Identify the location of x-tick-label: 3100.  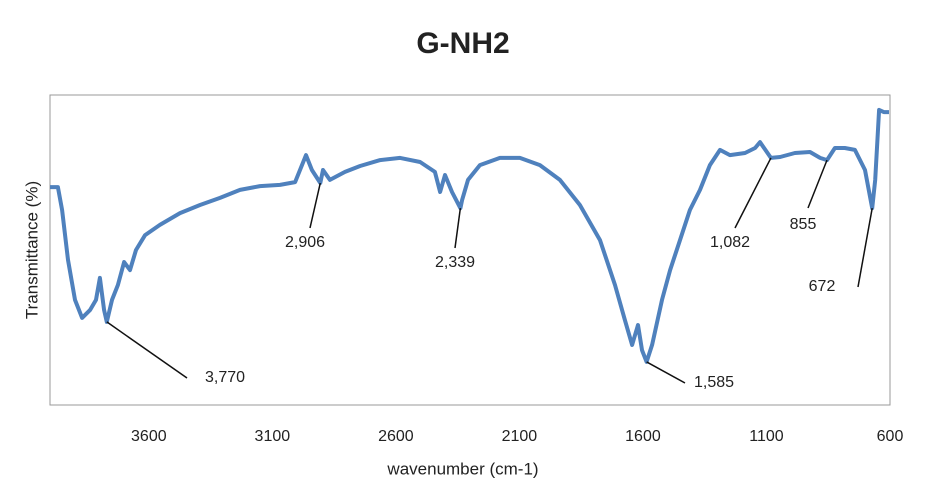
(273, 436).